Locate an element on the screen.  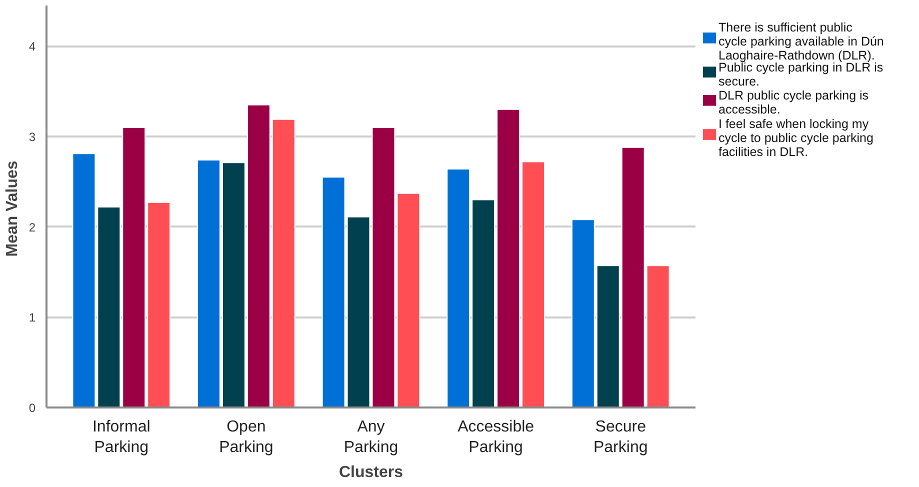
y-tick-label: 0 is located at coordinates (32, 408).